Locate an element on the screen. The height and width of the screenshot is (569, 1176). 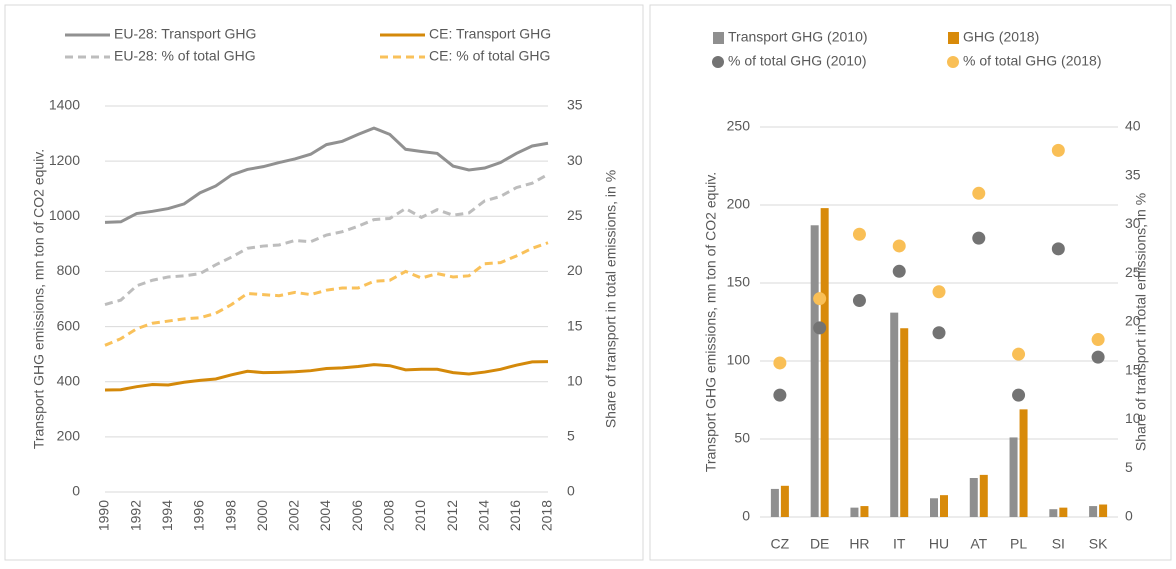
legend-label: GHG (2018) is located at coordinates (1001, 37).